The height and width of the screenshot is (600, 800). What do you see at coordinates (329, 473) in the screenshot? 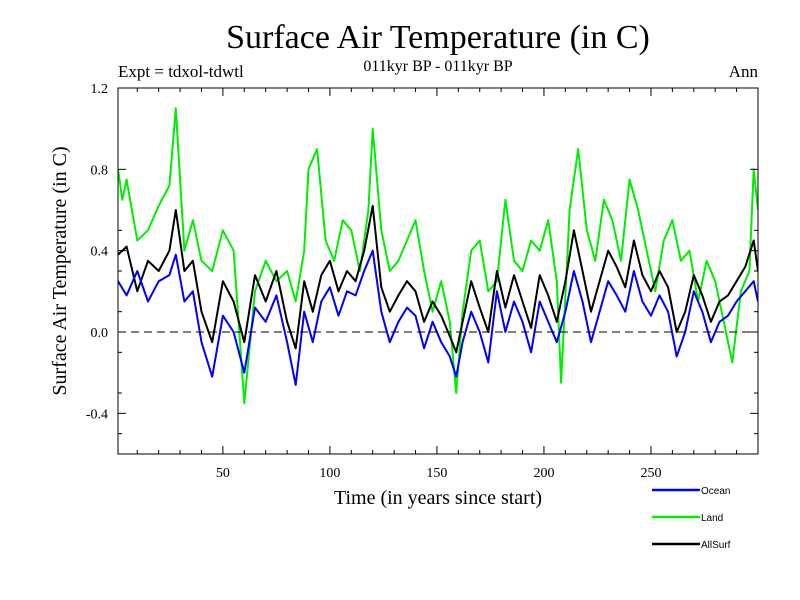
I see `x-tick-label: 100` at bounding box center [329, 473].